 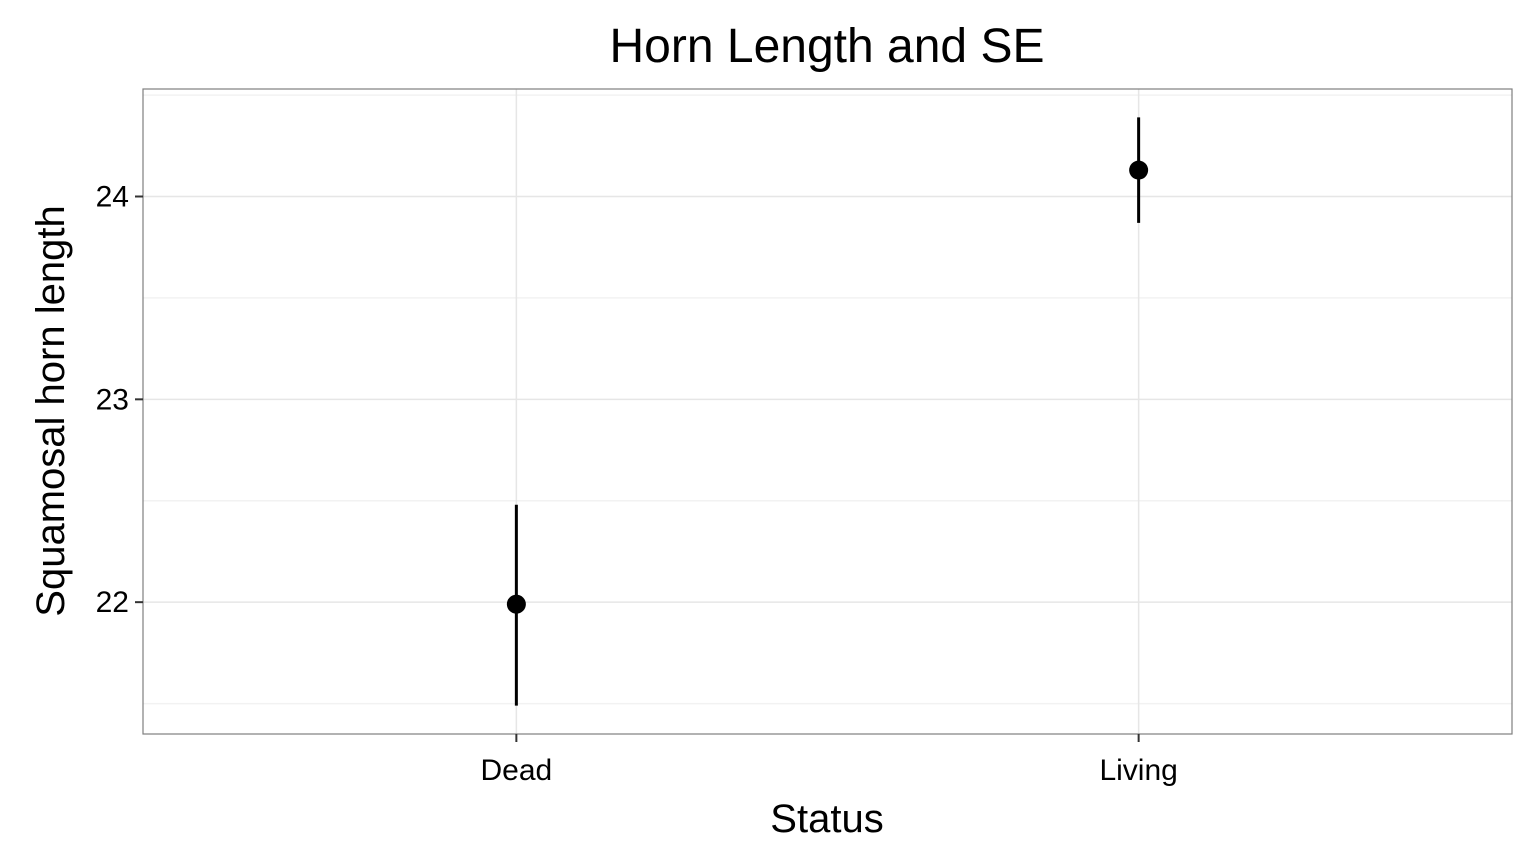 What do you see at coordinates (827, 46) in the screenshot?
I see `chart-title: Horn Length and SE` at bounding box center [827, 46].